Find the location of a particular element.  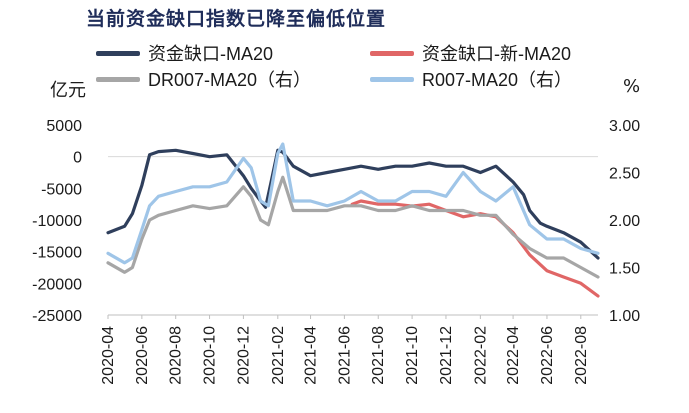

legend-item-dr007: DR007-MA20（右） is located at coordinates (203, 79).